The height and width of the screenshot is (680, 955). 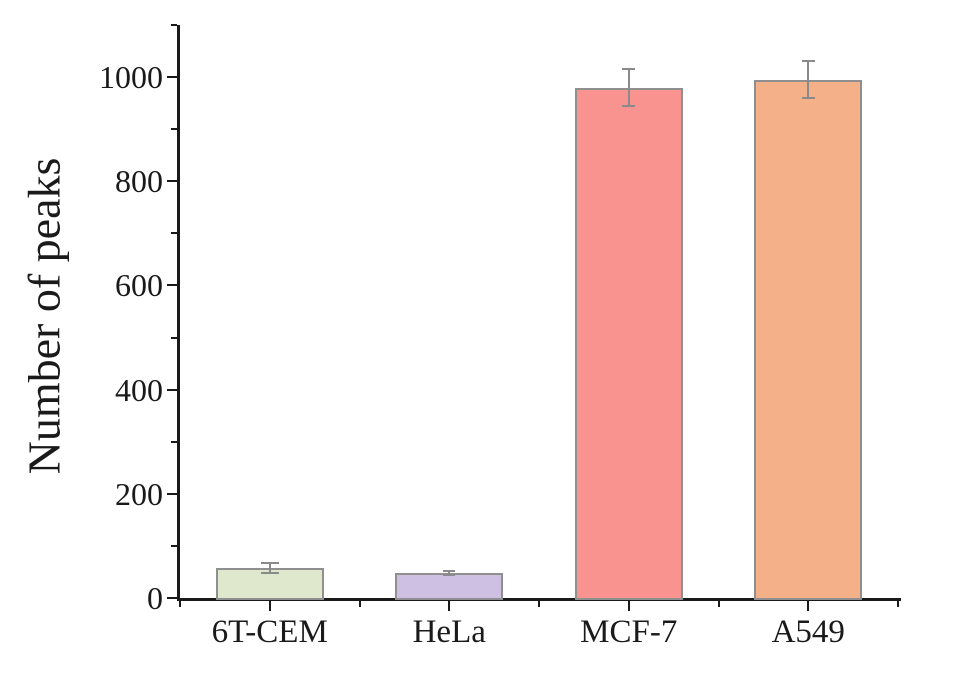 I want to click on y-axis-tick-label: 800, so click(x=139, y=181).